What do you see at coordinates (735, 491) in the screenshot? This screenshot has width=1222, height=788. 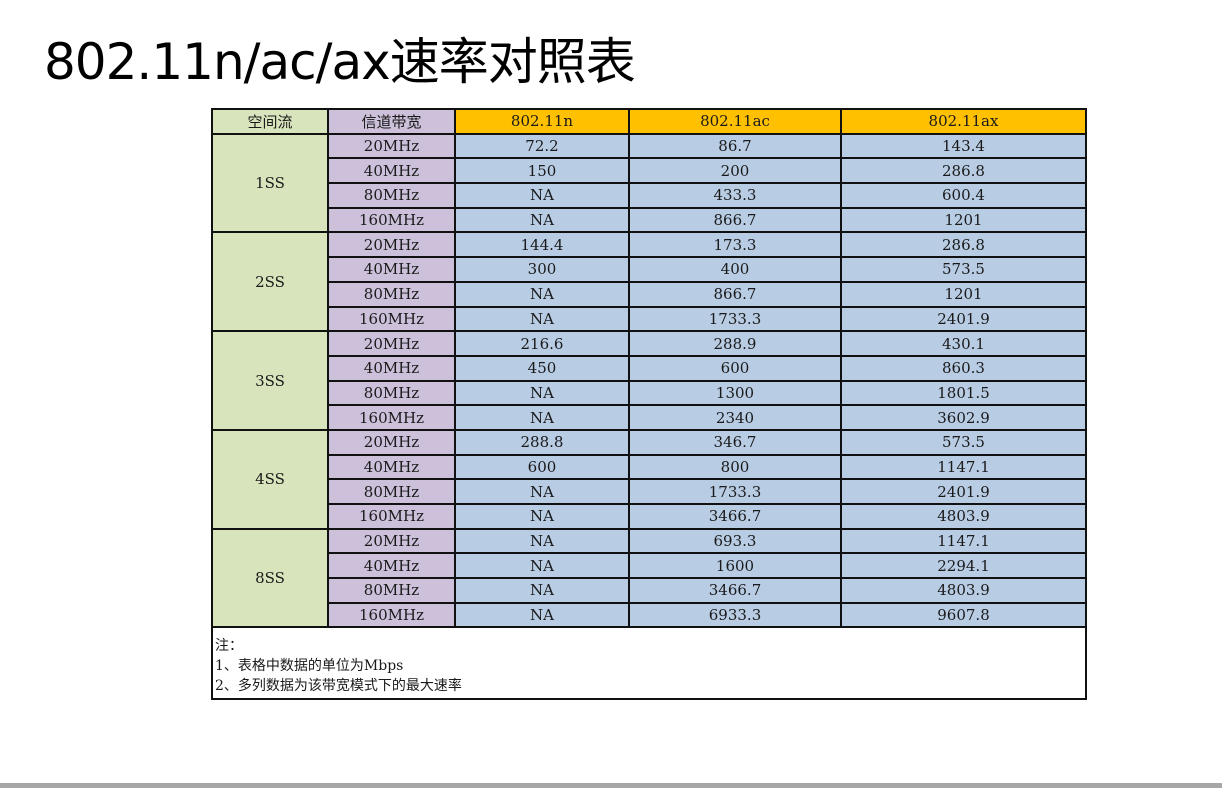 I see `rate-ac-cell: 1733.3` at bounding box center [735, 491].